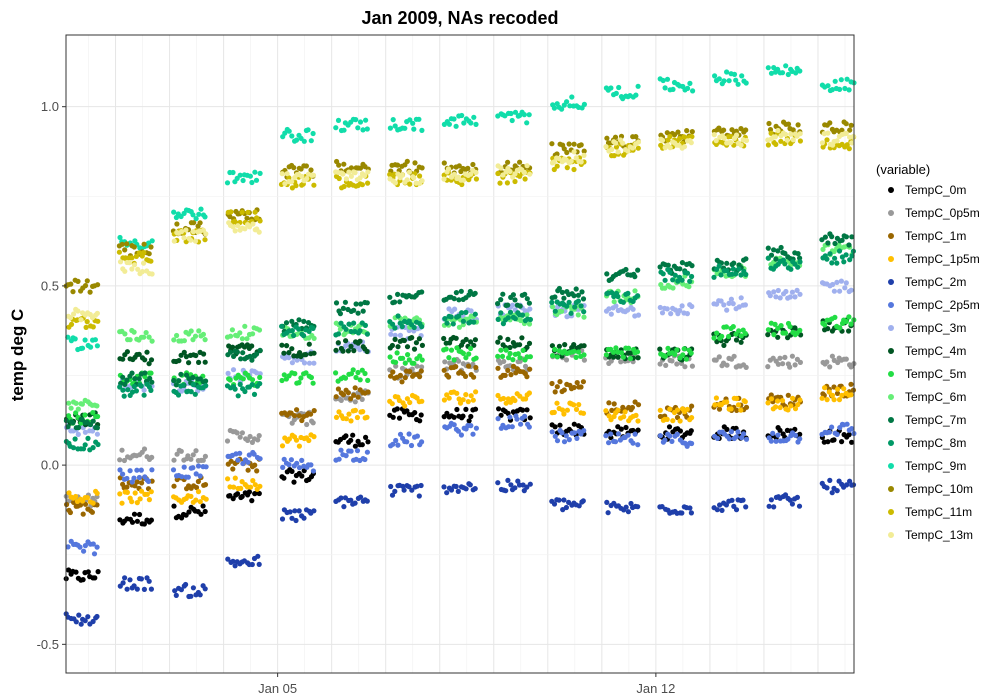 The height and width of the screenshot is (700, 1000). What do you see at coordinates (891, 328) in the screenshot?
I see `legend-key-TempC_3m` at bounding box center [891, 328].